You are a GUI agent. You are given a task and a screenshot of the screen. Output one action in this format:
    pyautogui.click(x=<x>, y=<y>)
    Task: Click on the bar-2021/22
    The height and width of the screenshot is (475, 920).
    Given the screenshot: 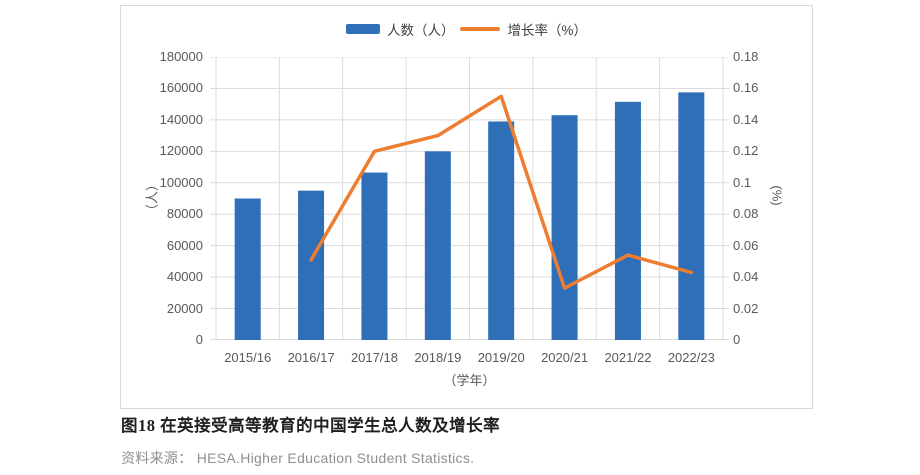 What is the action you would take?
    pyautogui.click(x=627, y=220)
    